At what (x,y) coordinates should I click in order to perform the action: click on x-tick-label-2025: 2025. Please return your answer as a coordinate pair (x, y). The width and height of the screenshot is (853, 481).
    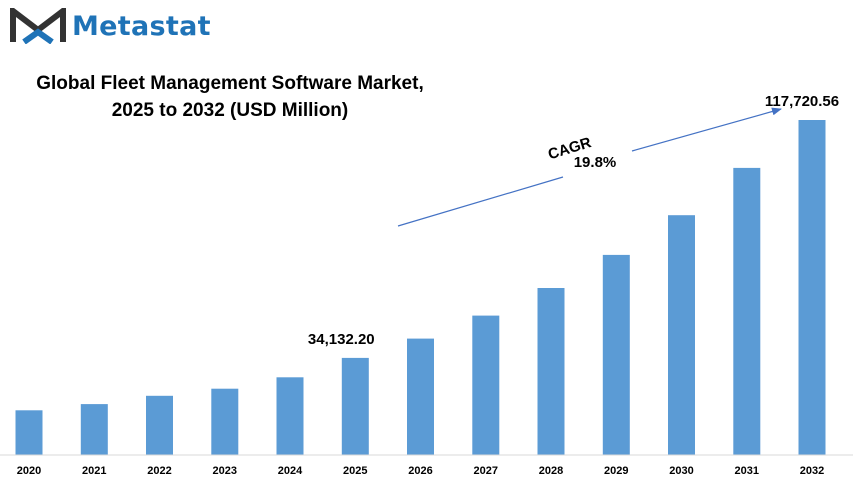
    Looking at the image, I should click on (355, 471).